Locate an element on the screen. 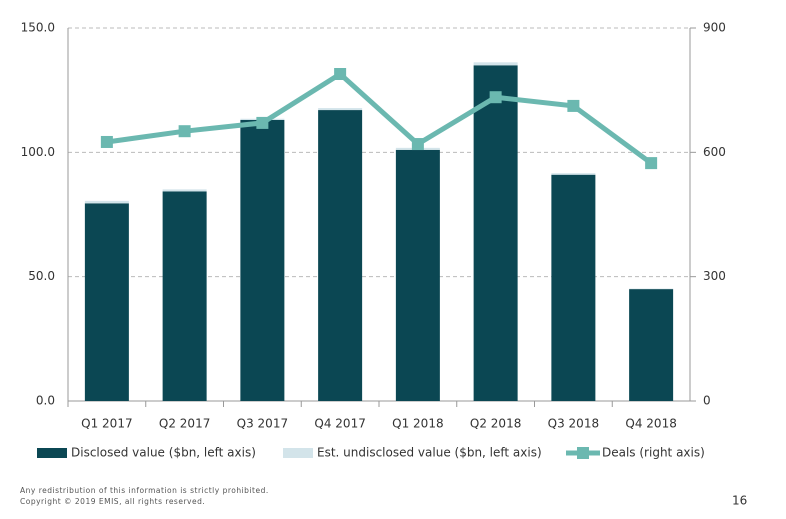 The height and width of the screenshot is (519, 786). x-tick-label: Q1 2017 is located at coordinates (106, 424).